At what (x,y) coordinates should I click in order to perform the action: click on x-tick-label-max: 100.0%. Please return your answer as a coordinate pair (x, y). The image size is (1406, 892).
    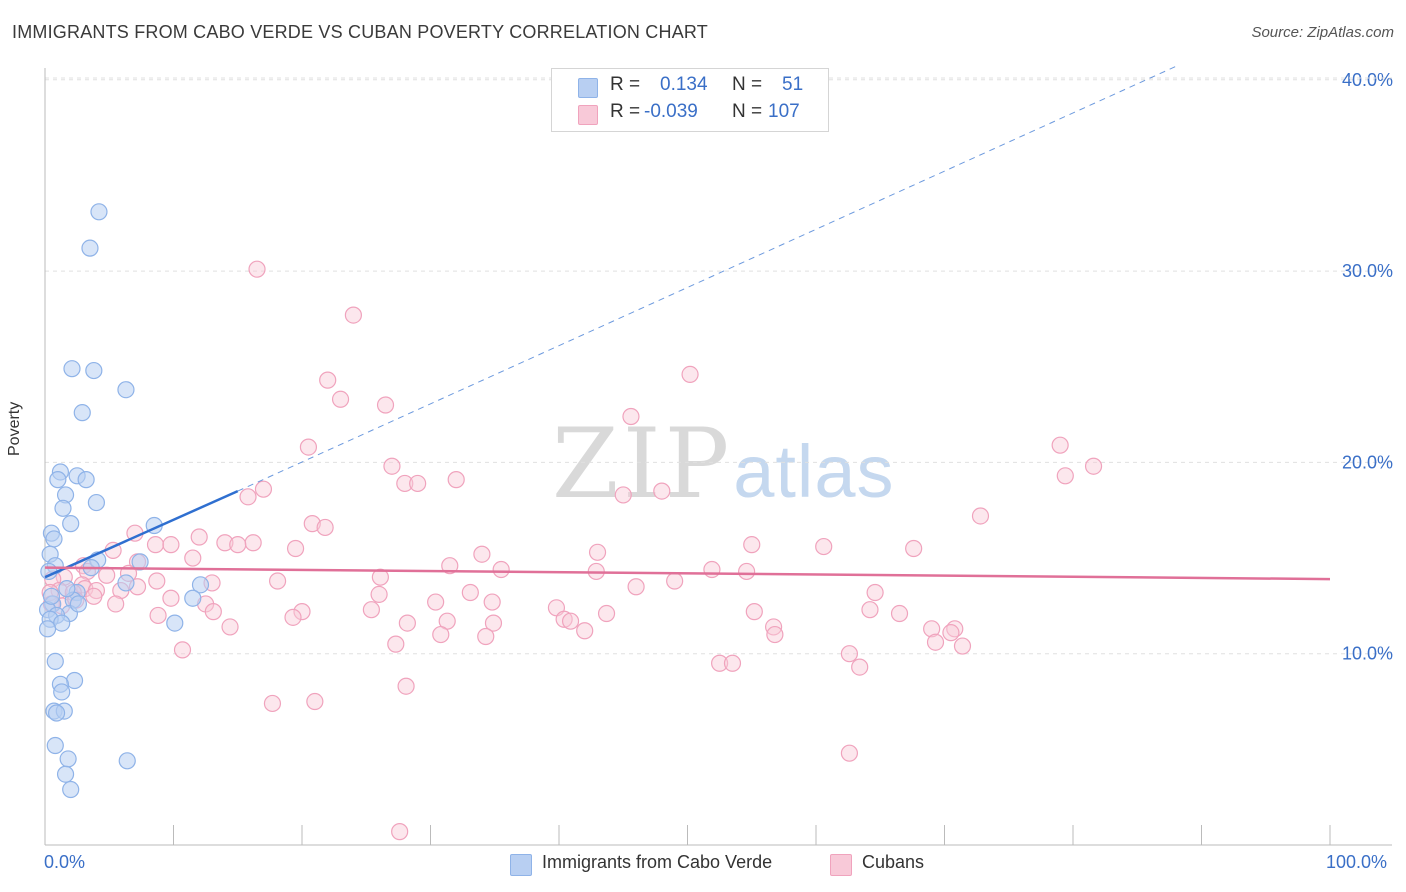
    Looking at the image, I should click on (1357, 862).